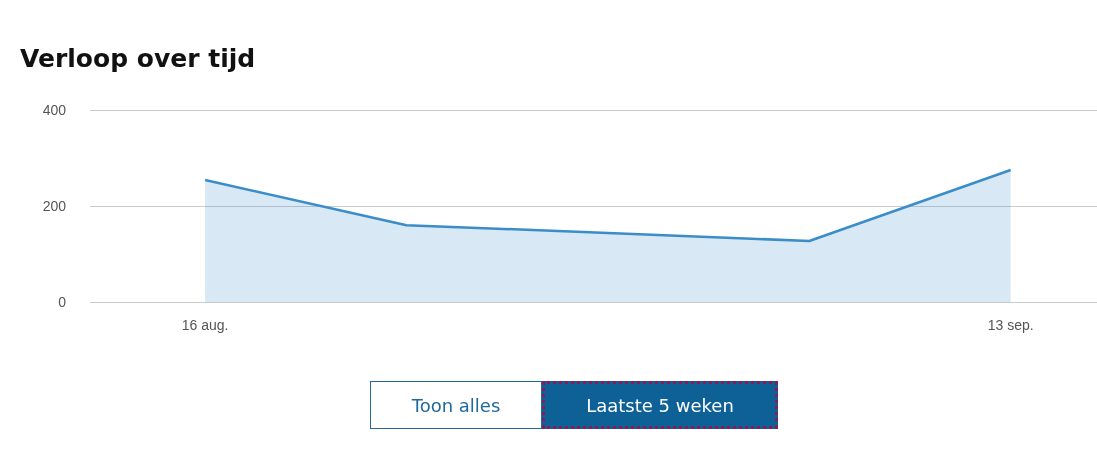  I want to click on x-tick-label: 13 sep., so click(1010, 325).